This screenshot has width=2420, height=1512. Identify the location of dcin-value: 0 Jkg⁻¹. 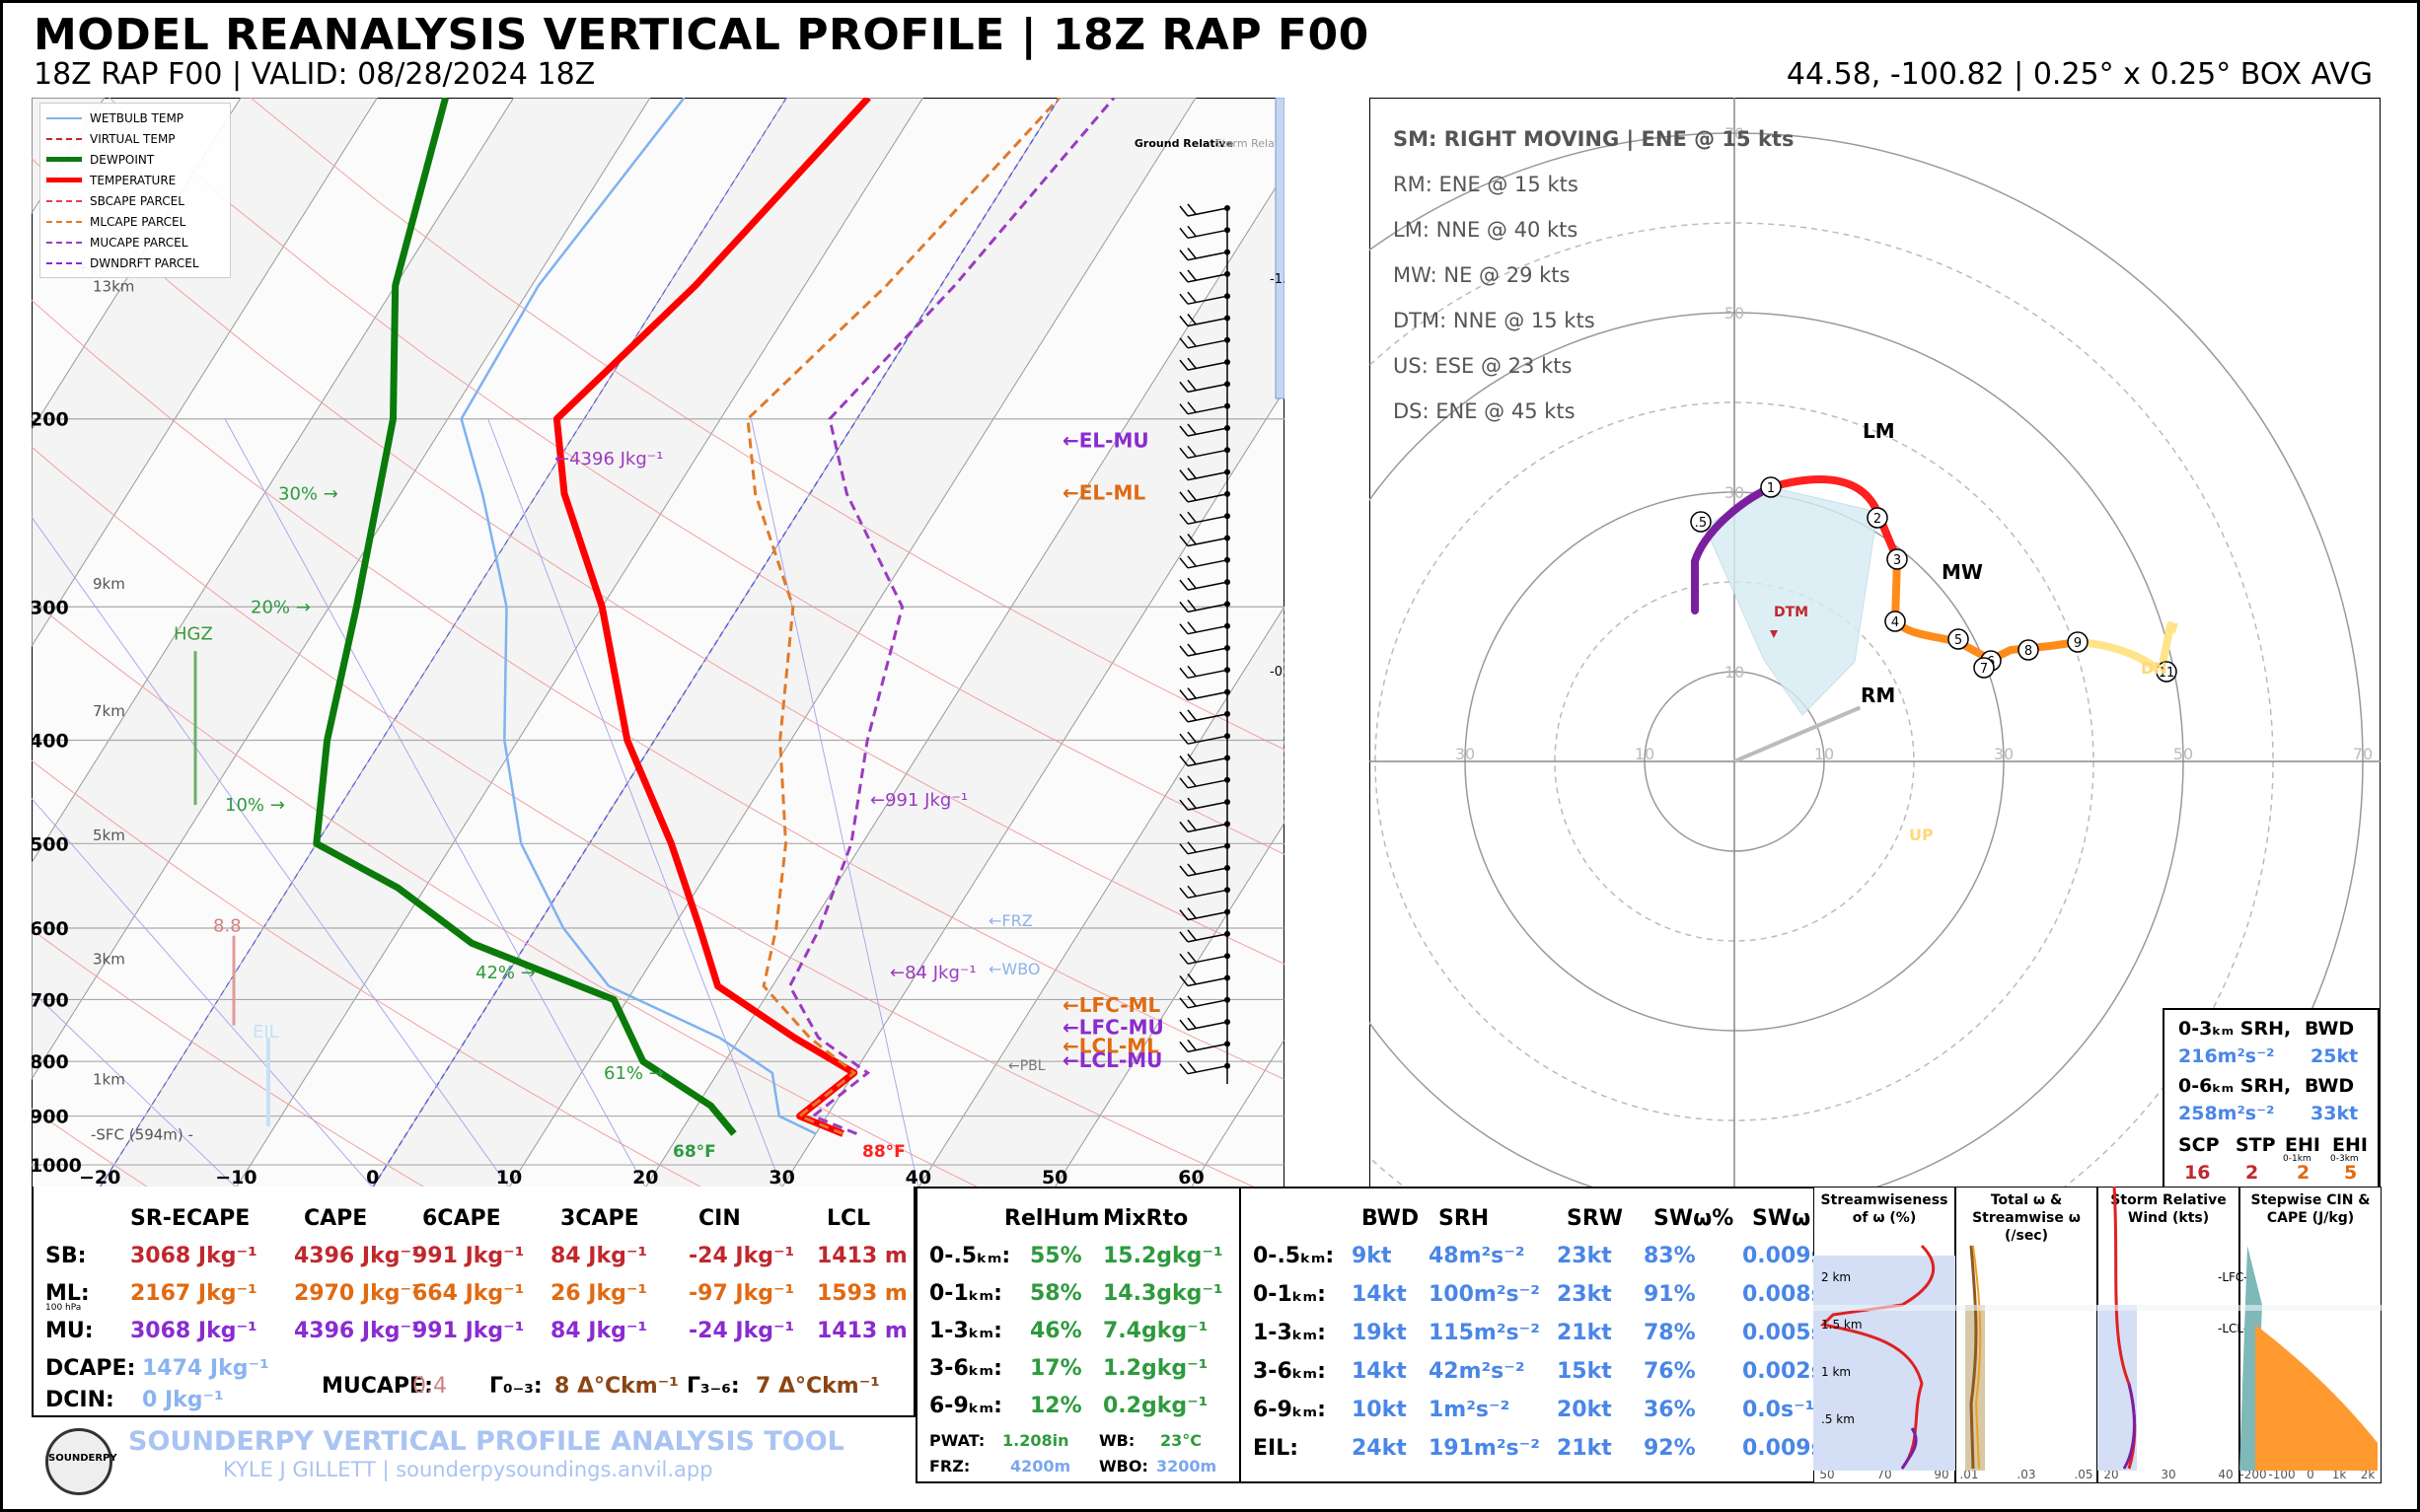
(183, 1400).